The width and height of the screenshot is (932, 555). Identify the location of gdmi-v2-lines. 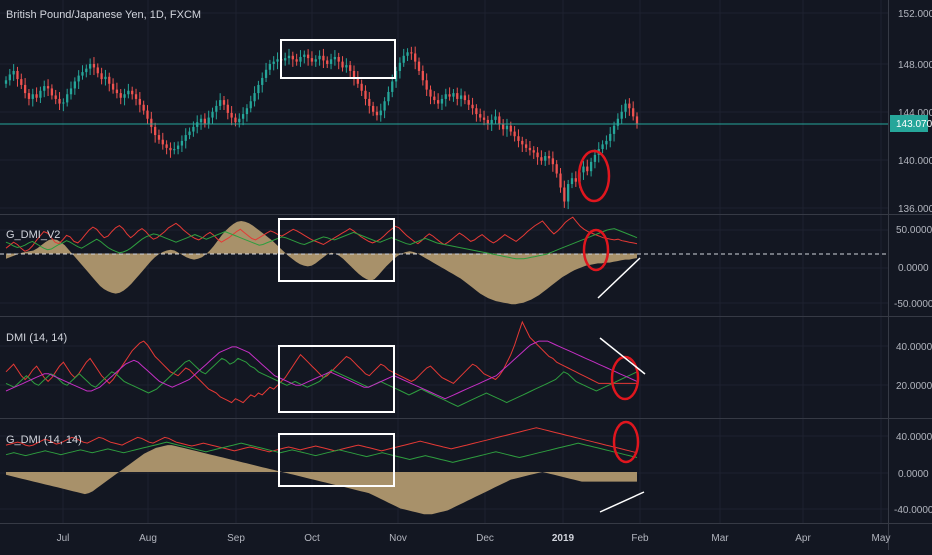
(321, 238).